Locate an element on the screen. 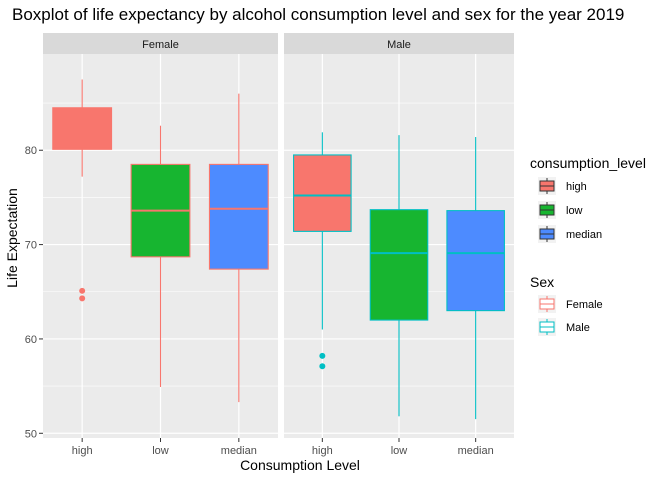 The width and height of the screenshot is (672, 480). legend-label: Female is located at coordinates (584, 305).